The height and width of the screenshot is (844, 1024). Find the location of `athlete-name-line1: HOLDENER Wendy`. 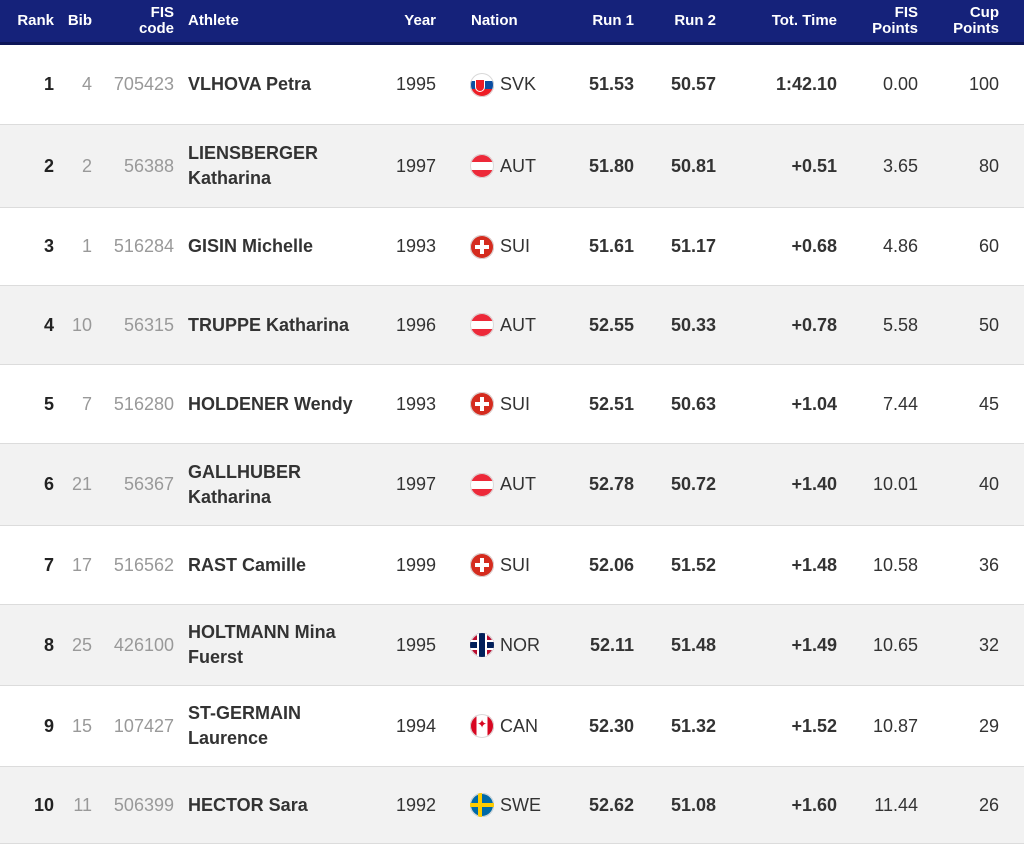

athlete-name-line1: HOLDENER Wendy is located at coordinates (270, 403).